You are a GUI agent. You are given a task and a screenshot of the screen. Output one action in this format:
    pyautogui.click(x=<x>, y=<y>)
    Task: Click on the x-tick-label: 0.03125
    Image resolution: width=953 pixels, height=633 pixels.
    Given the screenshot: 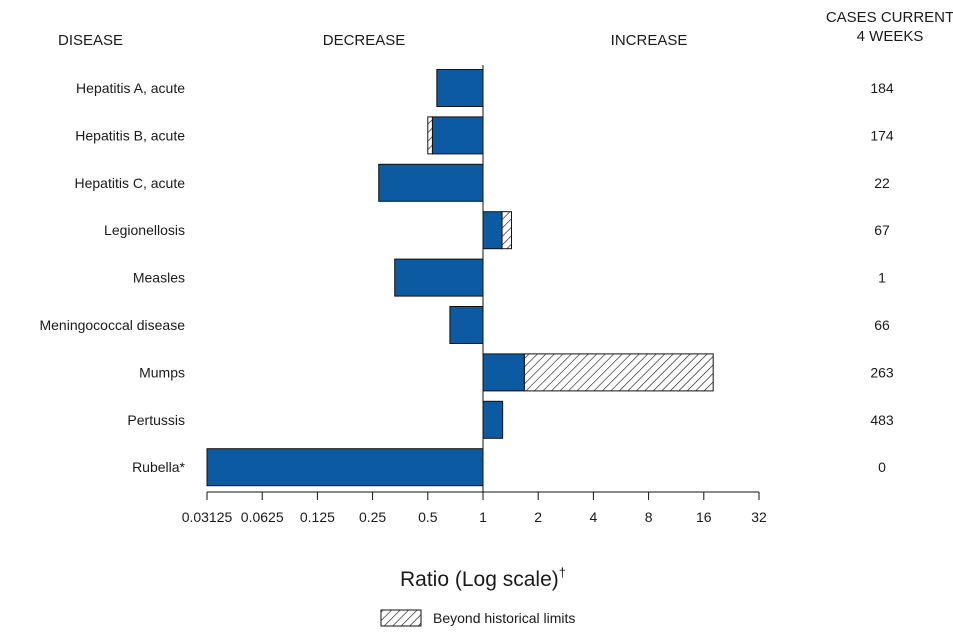 What is the action you would take?
    pyautogui.click(x=207, y=517)
    